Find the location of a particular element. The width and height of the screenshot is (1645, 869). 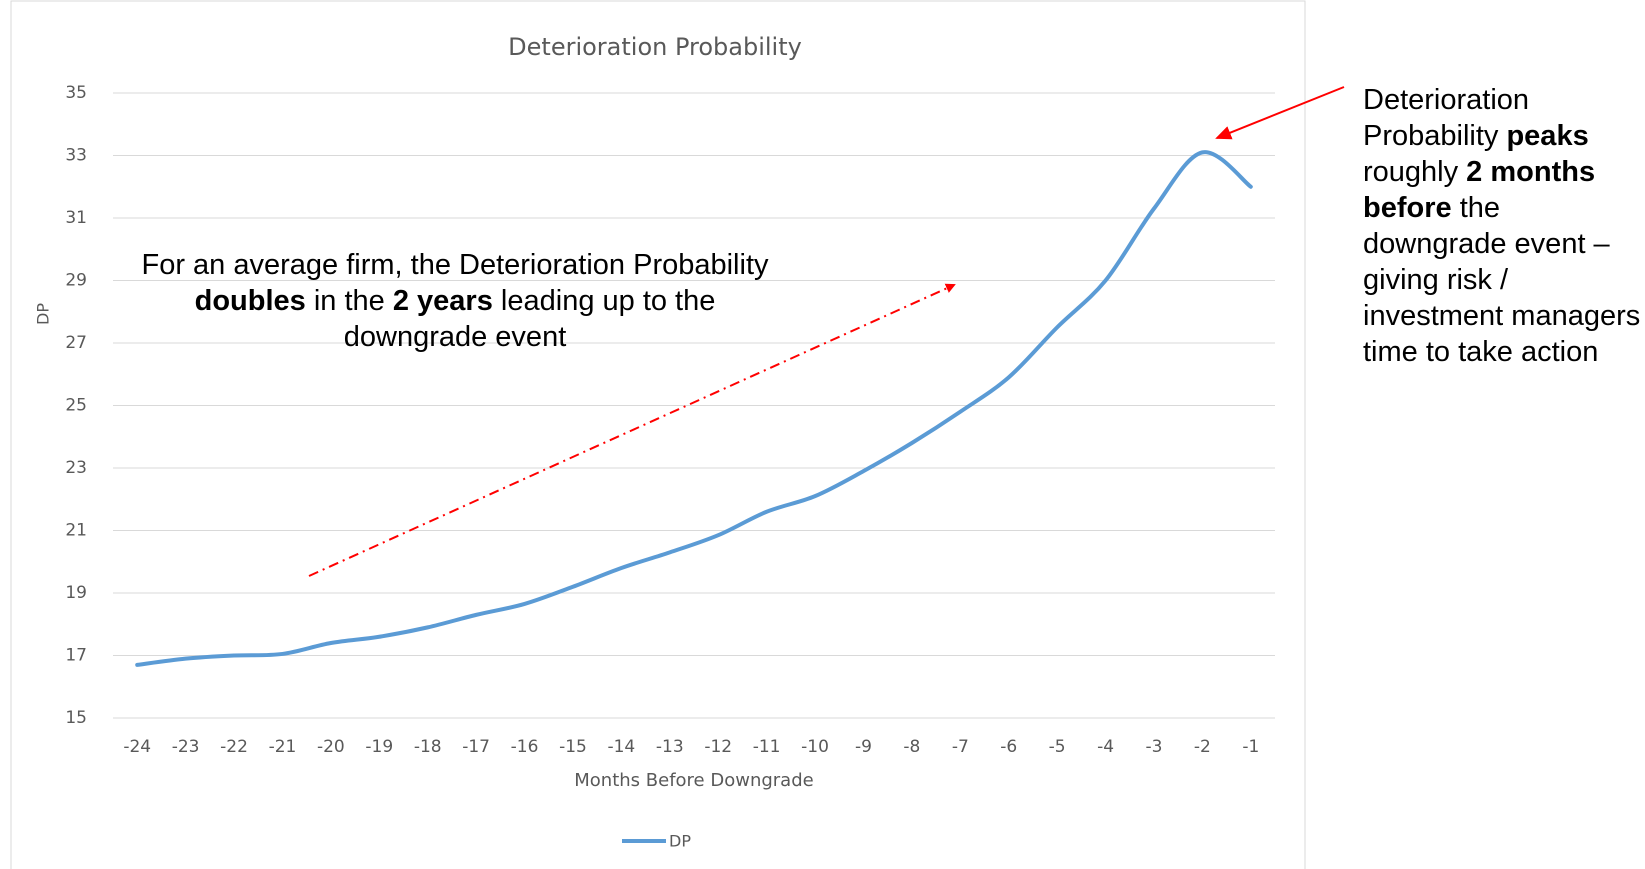

annotation-text: doubles is located at coordinates (250, 301).